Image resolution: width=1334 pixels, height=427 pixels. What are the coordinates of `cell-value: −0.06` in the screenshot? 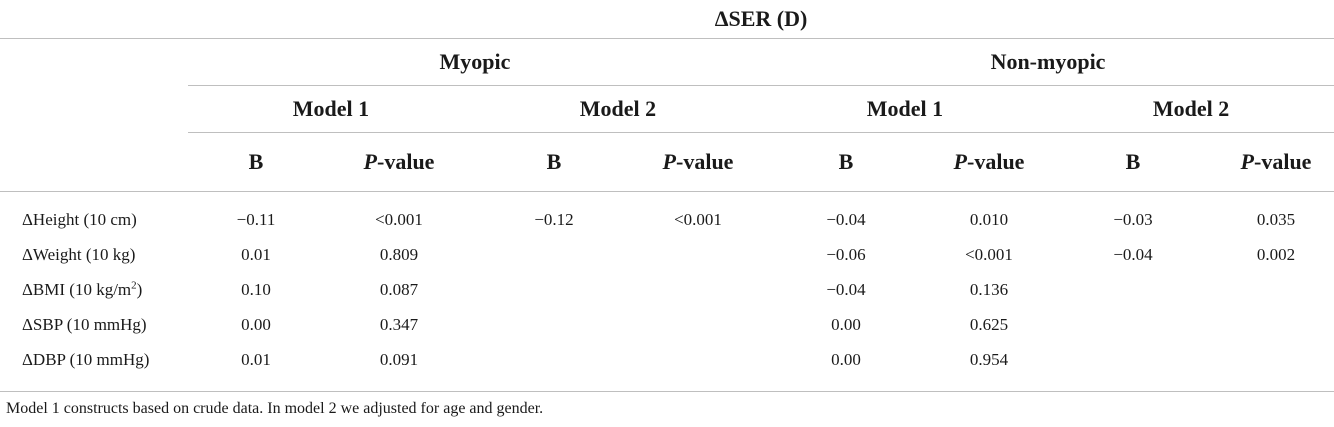 It's located at (846, 254).